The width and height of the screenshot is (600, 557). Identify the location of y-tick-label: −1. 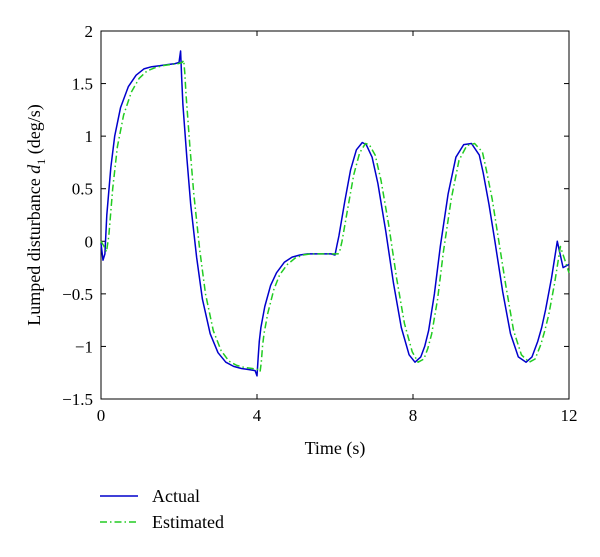
(84, 346).